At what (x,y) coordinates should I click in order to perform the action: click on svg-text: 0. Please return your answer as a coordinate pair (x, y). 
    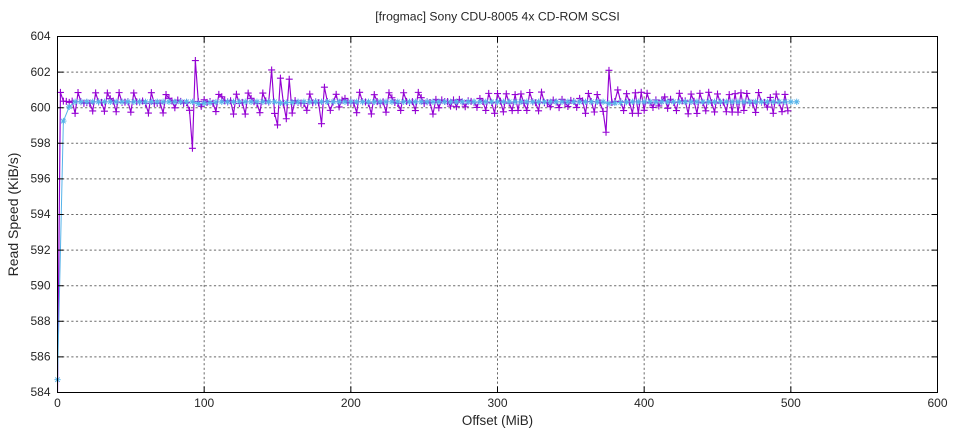
    Looking at the image, I should click on (57, 403).